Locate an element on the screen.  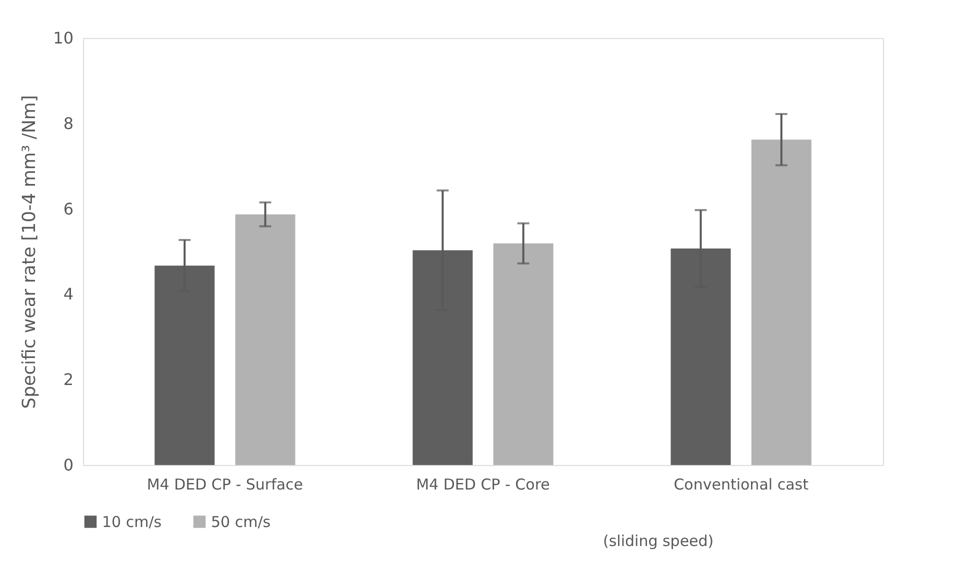
y-tick-label: 2 is located at coordinates (68, 380).